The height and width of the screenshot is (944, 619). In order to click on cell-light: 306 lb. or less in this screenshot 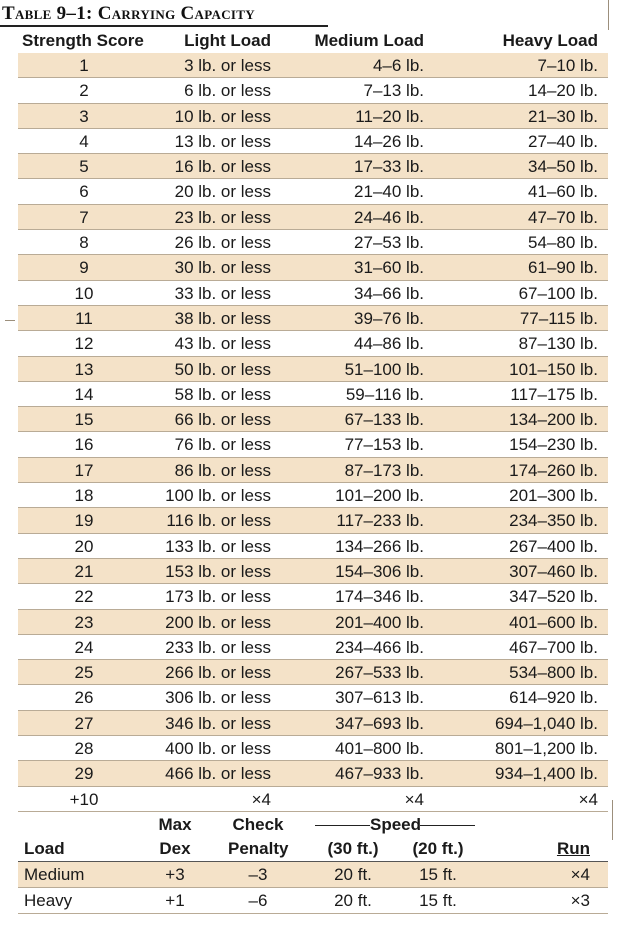, I will do `click(218, 698)`.